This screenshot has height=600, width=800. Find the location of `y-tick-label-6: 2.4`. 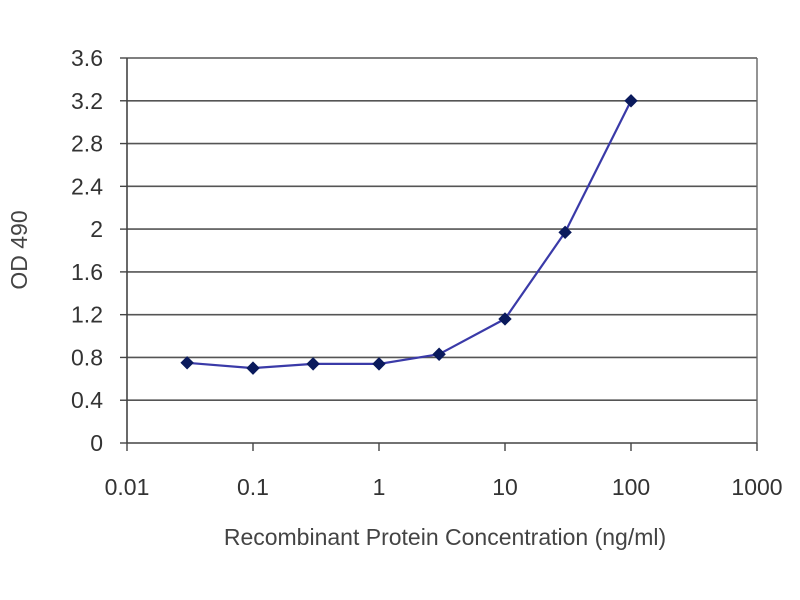

y-tick-label-6: 2.4 is located at coordinates (87, 186).